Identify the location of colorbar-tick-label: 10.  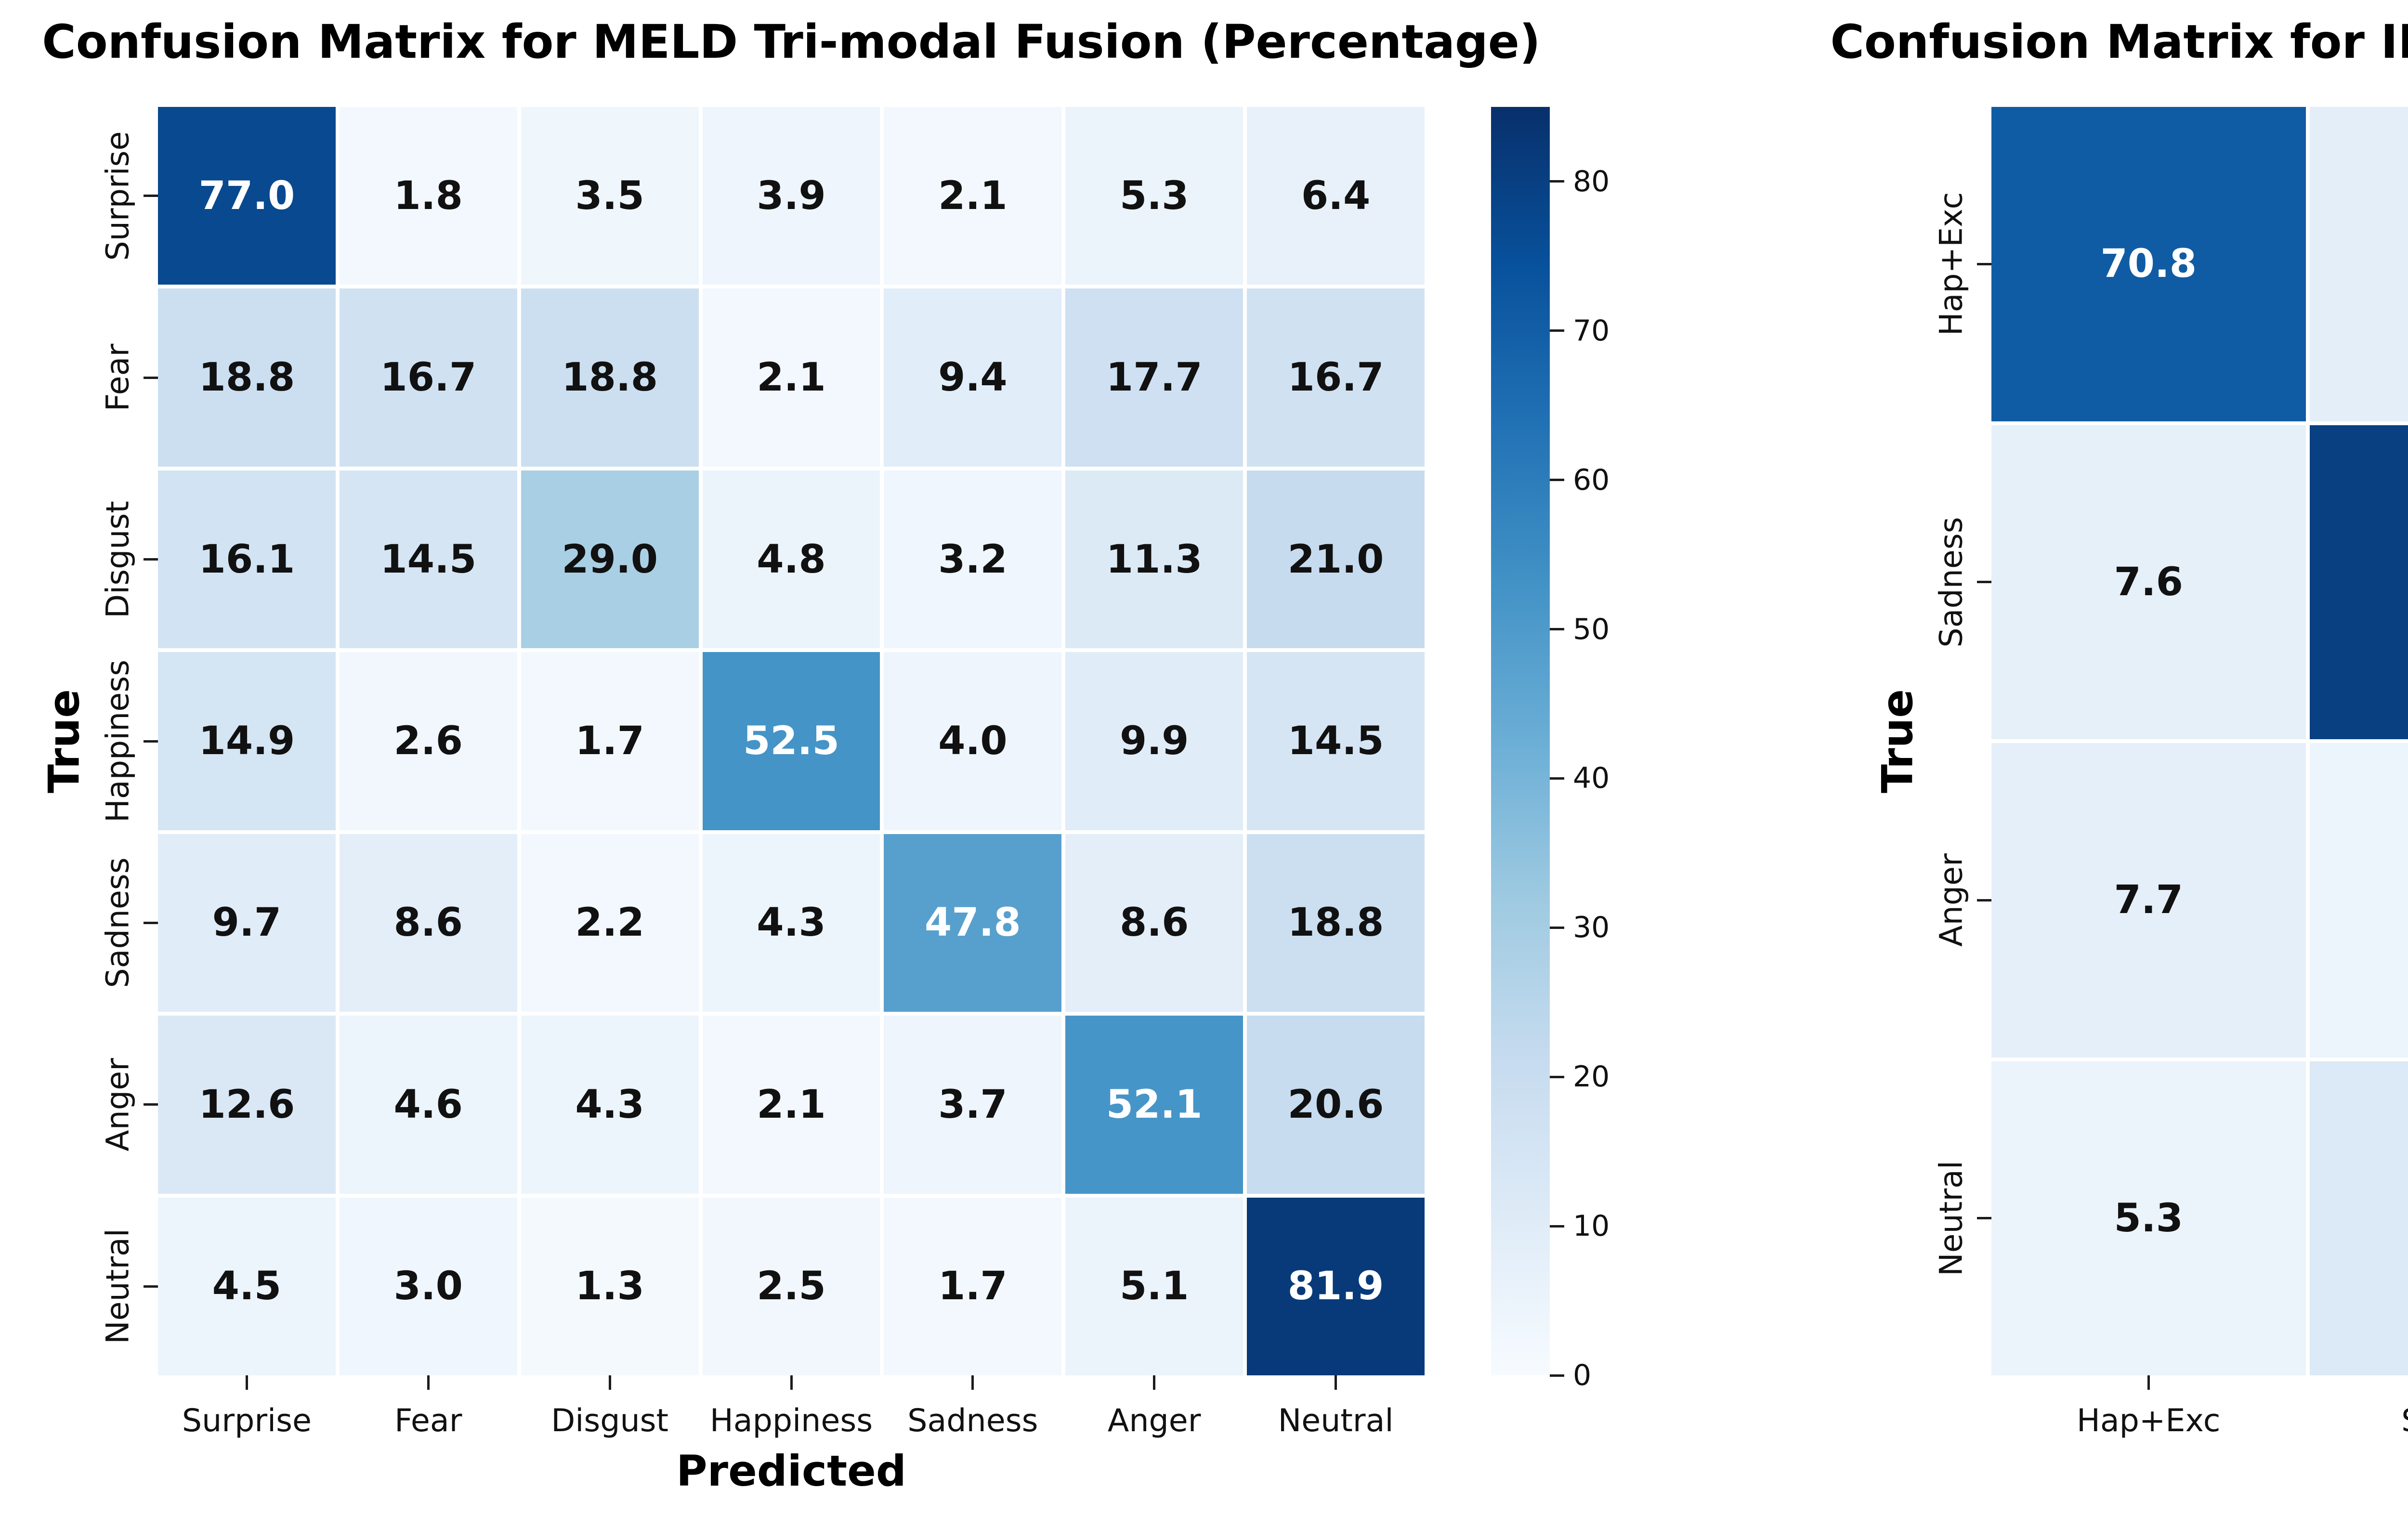
(1591, 1226).